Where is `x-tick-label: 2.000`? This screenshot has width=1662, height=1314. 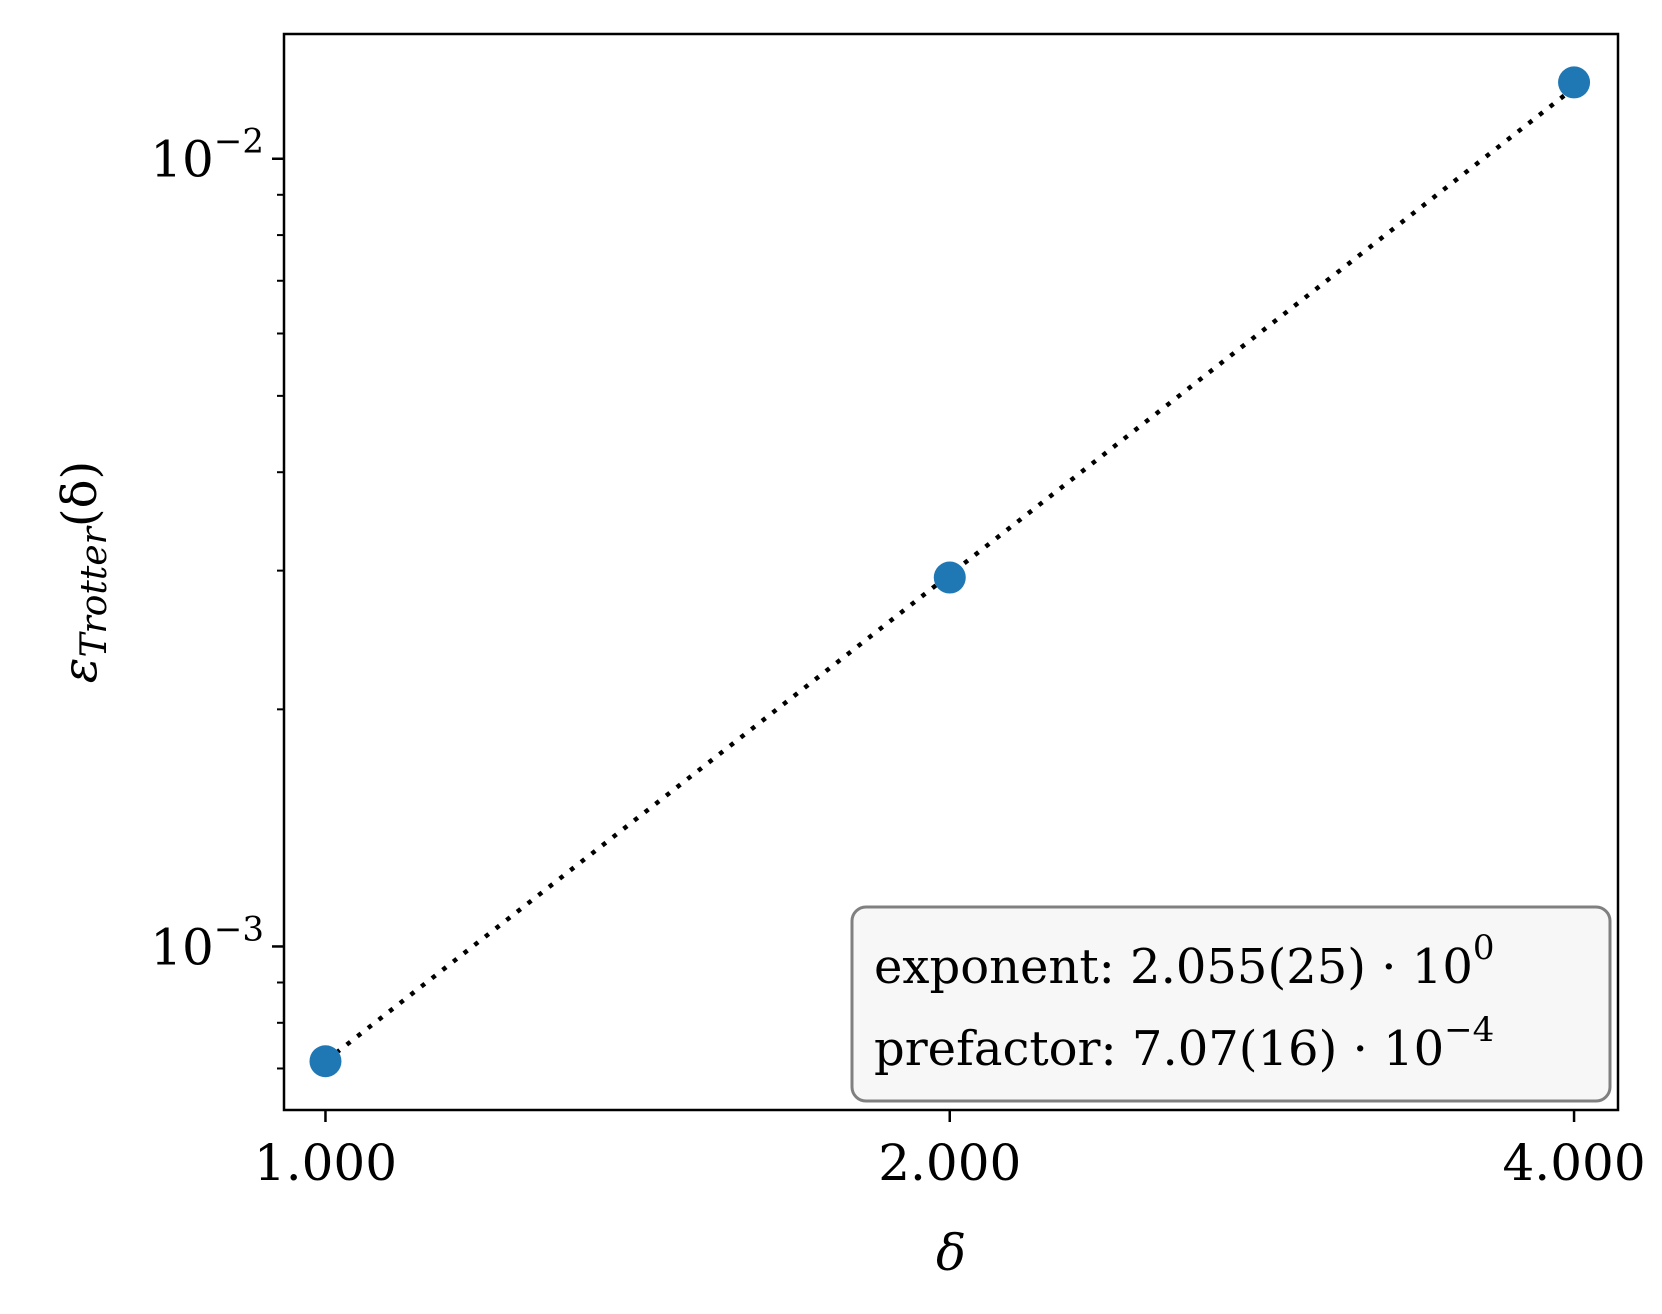 x-tick-label: 2.000 is located at coordinates (949, 1163).